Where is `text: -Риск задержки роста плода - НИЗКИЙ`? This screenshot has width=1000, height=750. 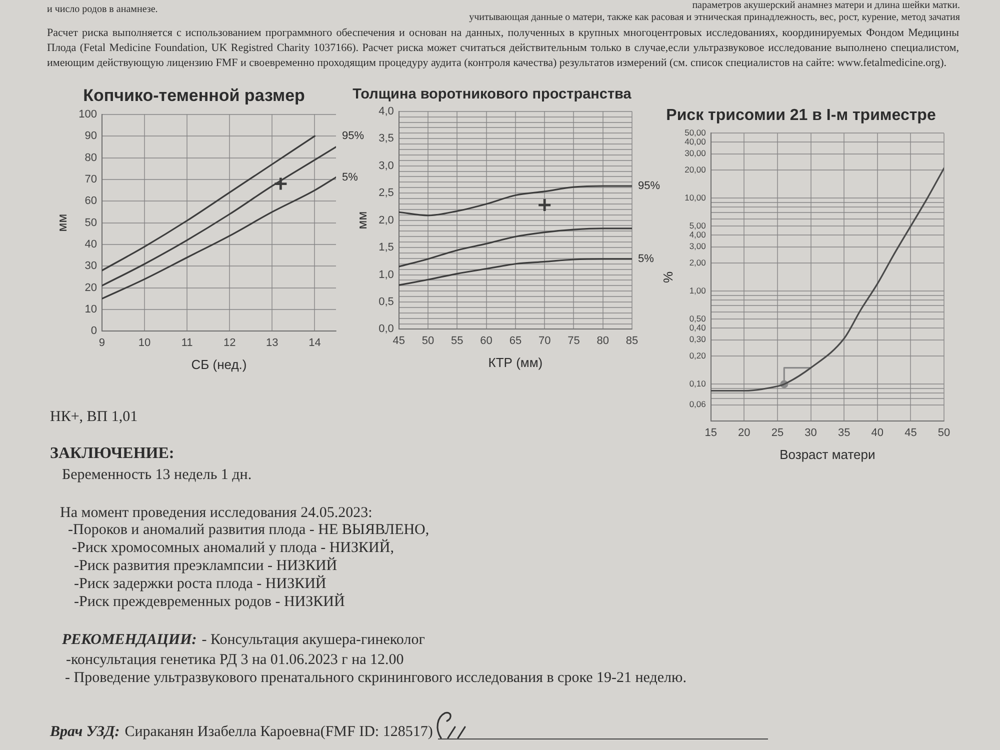 text: -Риск задержки роста плода - НИЗКИЙ is located at coordinates (200, 584).